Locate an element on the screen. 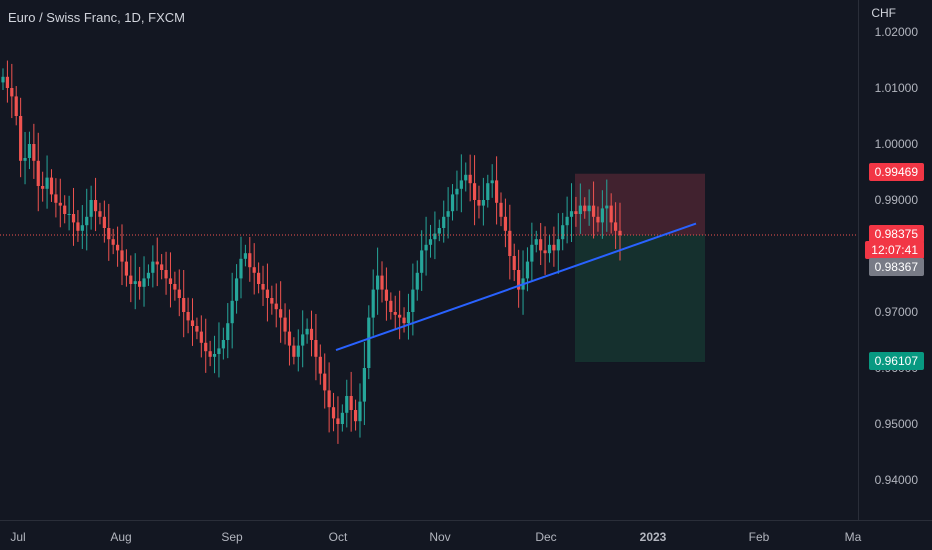 Image resolution: width=932 pixels, height=550 pixels. x-tick-label: Aug is located at coordinates (120, 537).